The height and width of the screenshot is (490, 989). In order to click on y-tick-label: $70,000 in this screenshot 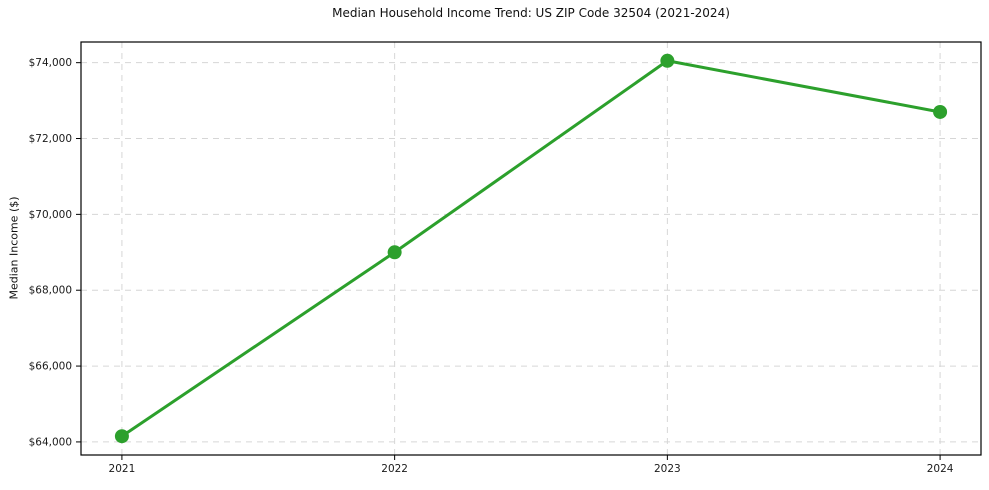, I will do `click(50, 215)`.